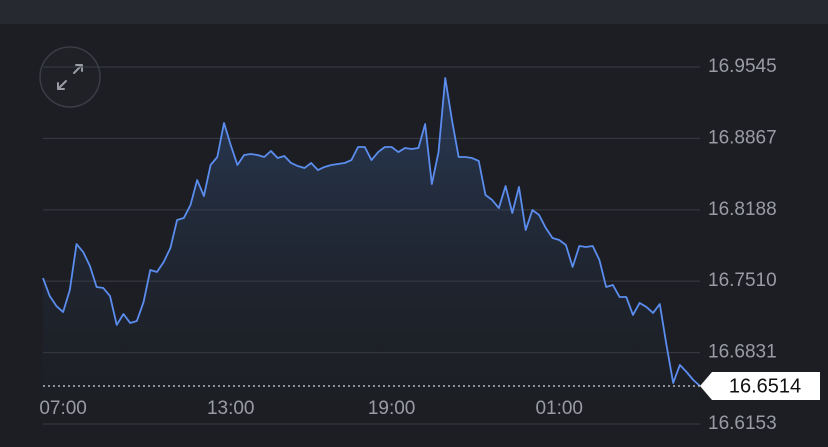 This screenshot has height=447, width=828. What do you see at coordinates (414, 12) in the screenshot?
I see `top-bar` at bounding box center [414, 12].